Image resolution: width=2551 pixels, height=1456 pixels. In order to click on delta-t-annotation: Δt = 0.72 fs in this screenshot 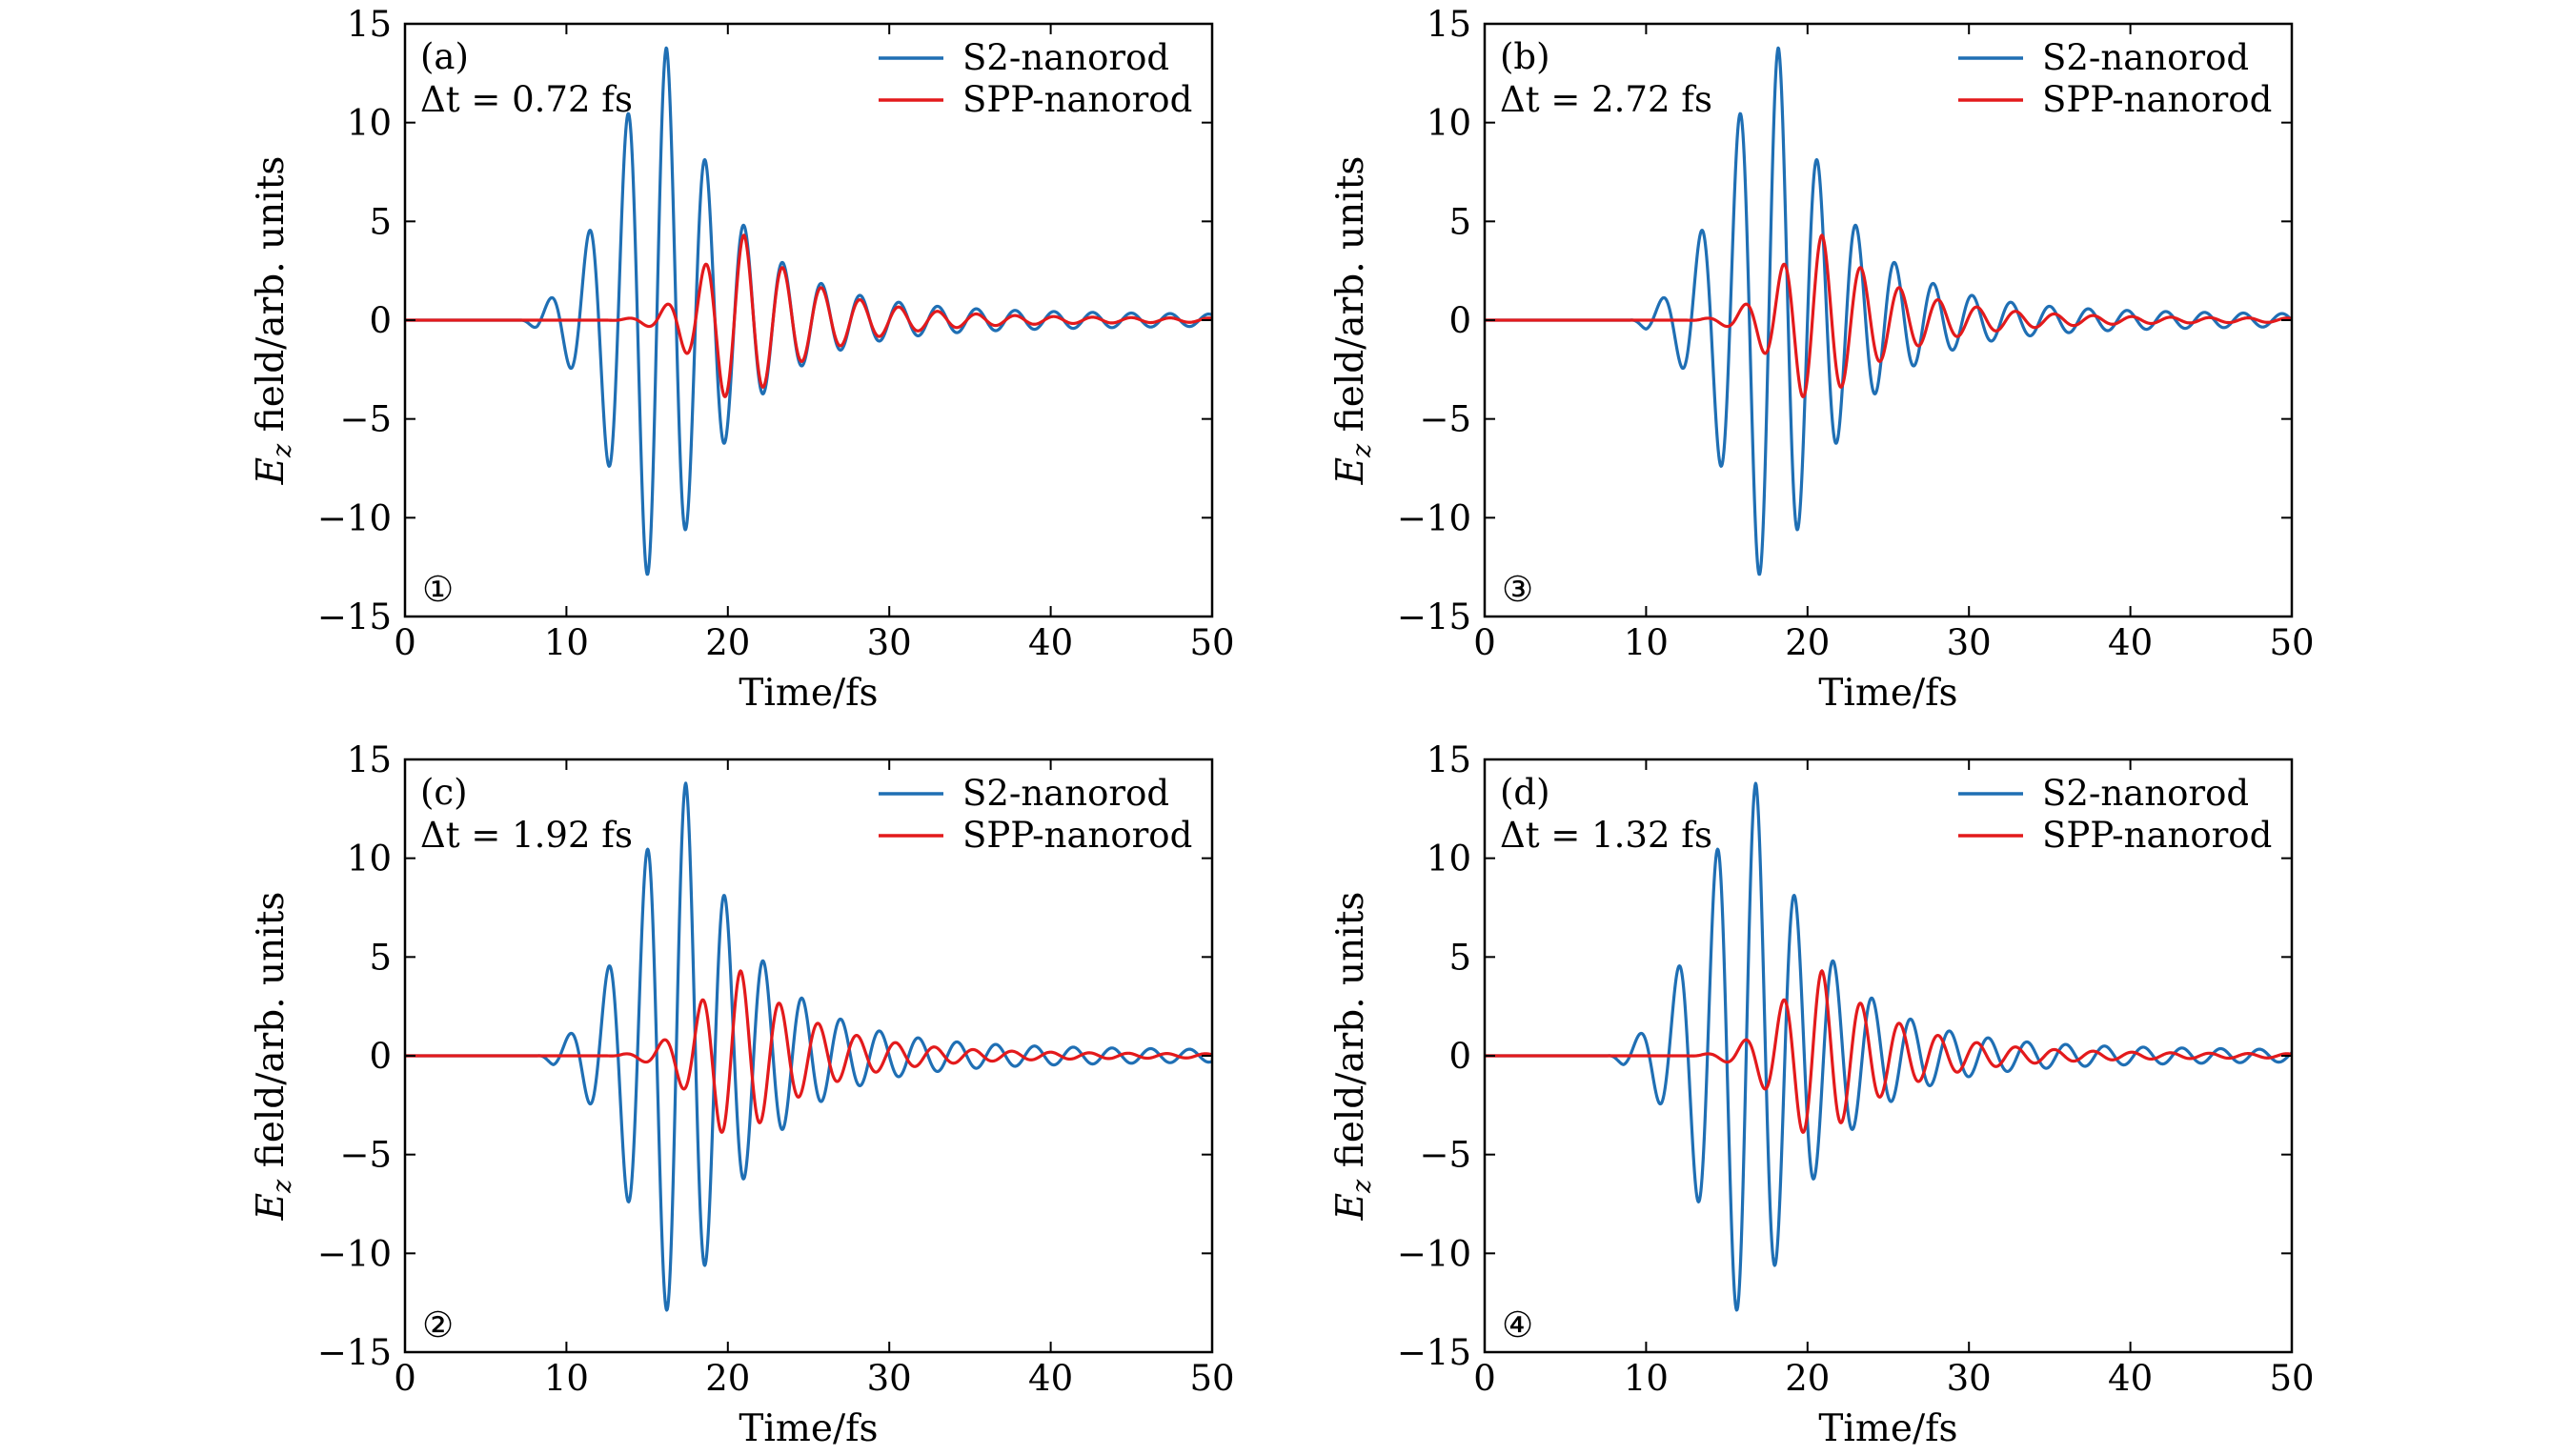, I will do `click(526, 100)`.